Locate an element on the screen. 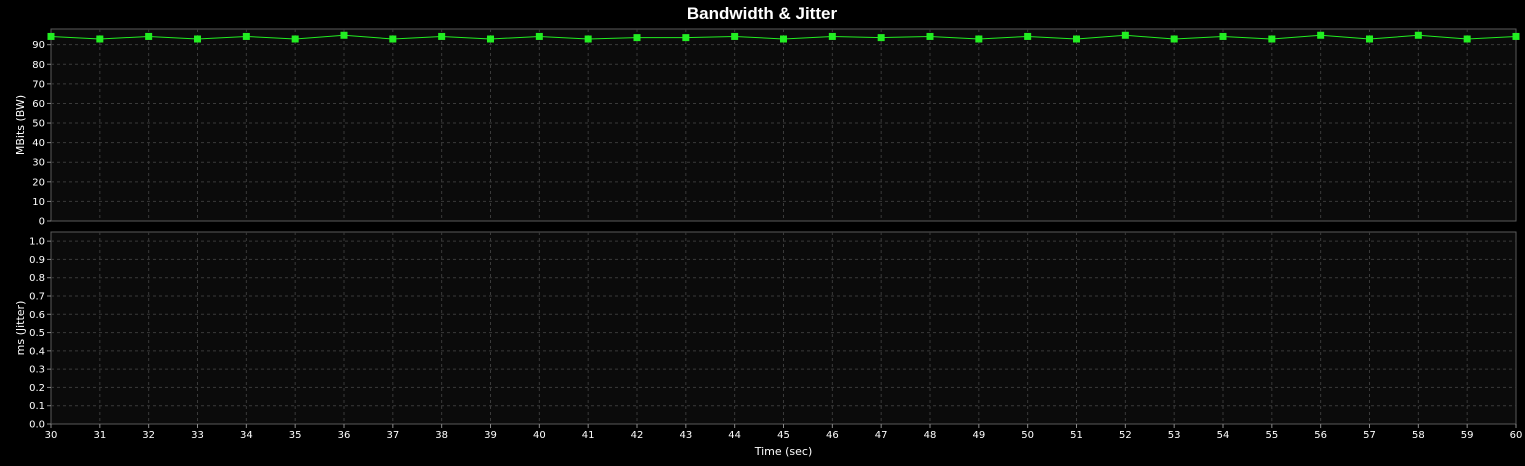 The height and width of the screenshot is (466, 1525). jitter-xtick-label: 38 is located at coordinates (441, 435).